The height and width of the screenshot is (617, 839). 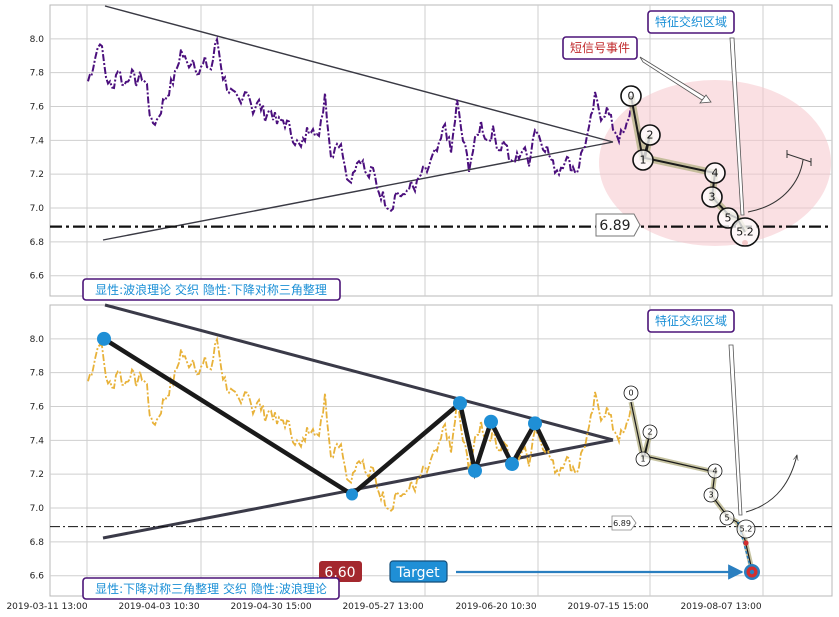 I want to click on top-feature-zone-label: 特征交织区域, so click(x=691, y=21).